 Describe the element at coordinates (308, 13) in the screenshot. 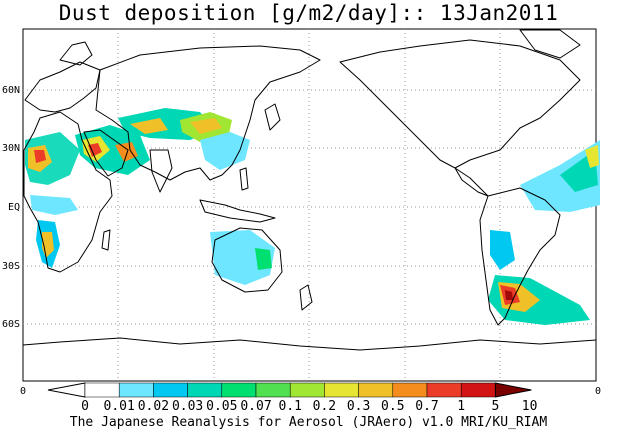

I see `map-title: Dust deposition [g/m2/day]:: 13Jan2011` at that location.